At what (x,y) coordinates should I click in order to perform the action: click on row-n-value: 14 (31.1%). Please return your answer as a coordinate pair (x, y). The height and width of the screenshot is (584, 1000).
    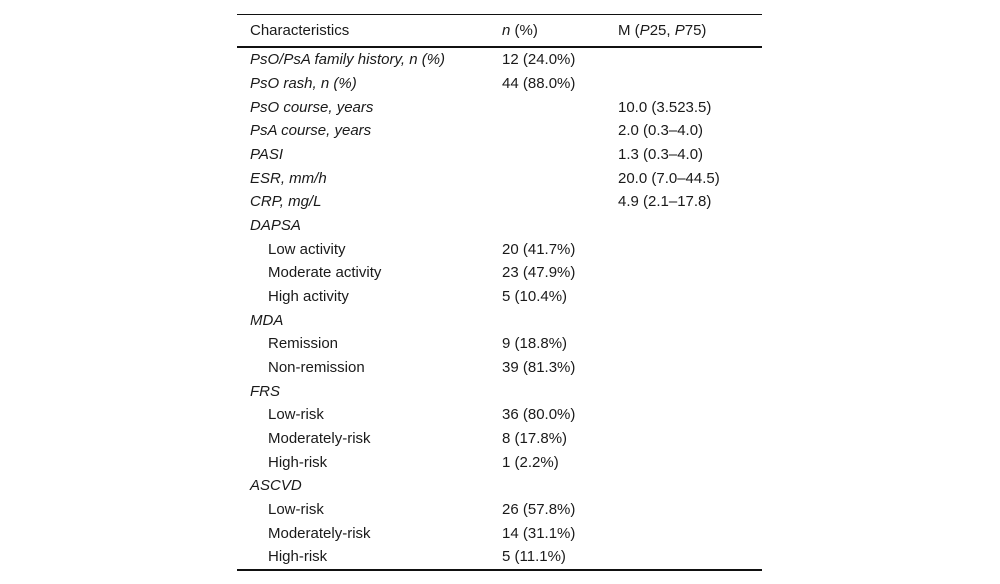
    Looking at the image, I should click on (539, 533).